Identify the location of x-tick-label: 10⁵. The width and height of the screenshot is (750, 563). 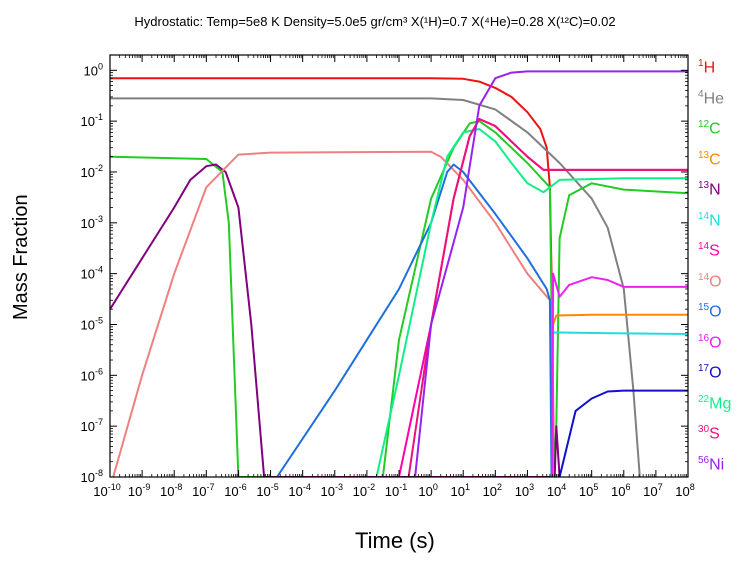
(588, 490).